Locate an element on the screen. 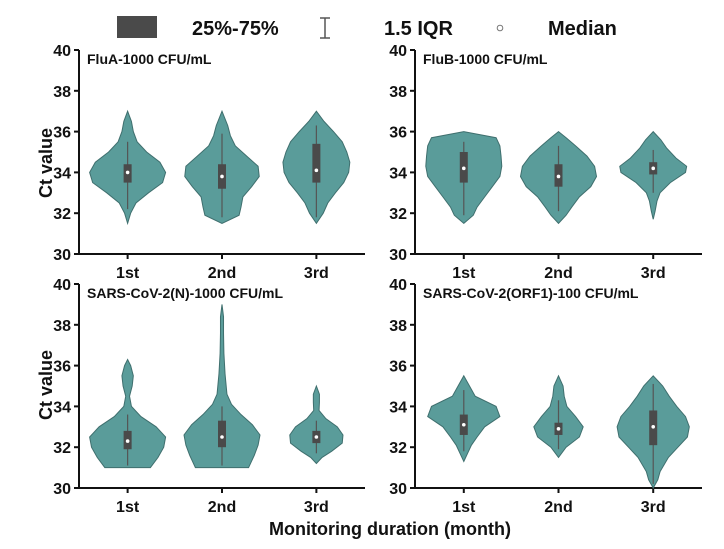  y-axis-label-top: Ct value is located at coordinates (46, 163).